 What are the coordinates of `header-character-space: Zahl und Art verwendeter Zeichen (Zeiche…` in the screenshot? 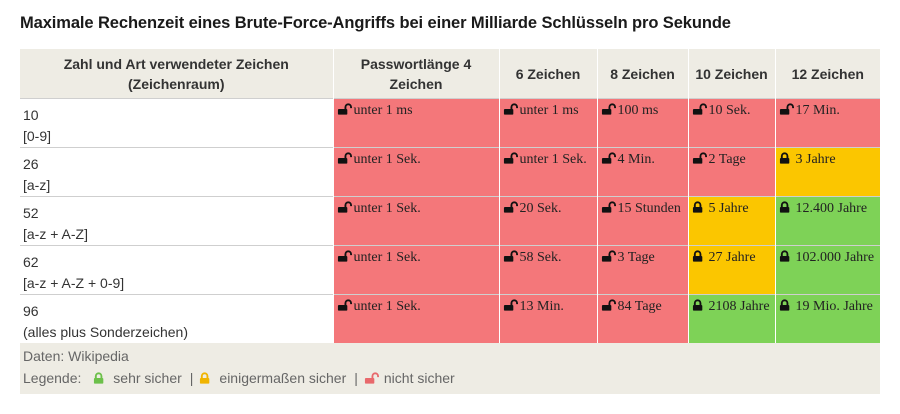 It's located at (176, 73).